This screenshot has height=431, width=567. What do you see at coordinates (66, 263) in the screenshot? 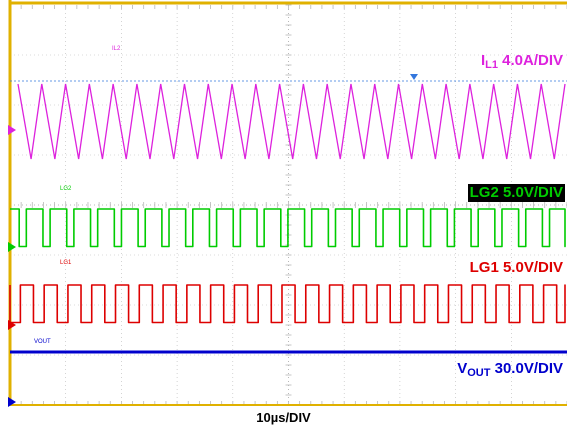
I see `trace-tag: LG1` at bounding box center [66, 263].